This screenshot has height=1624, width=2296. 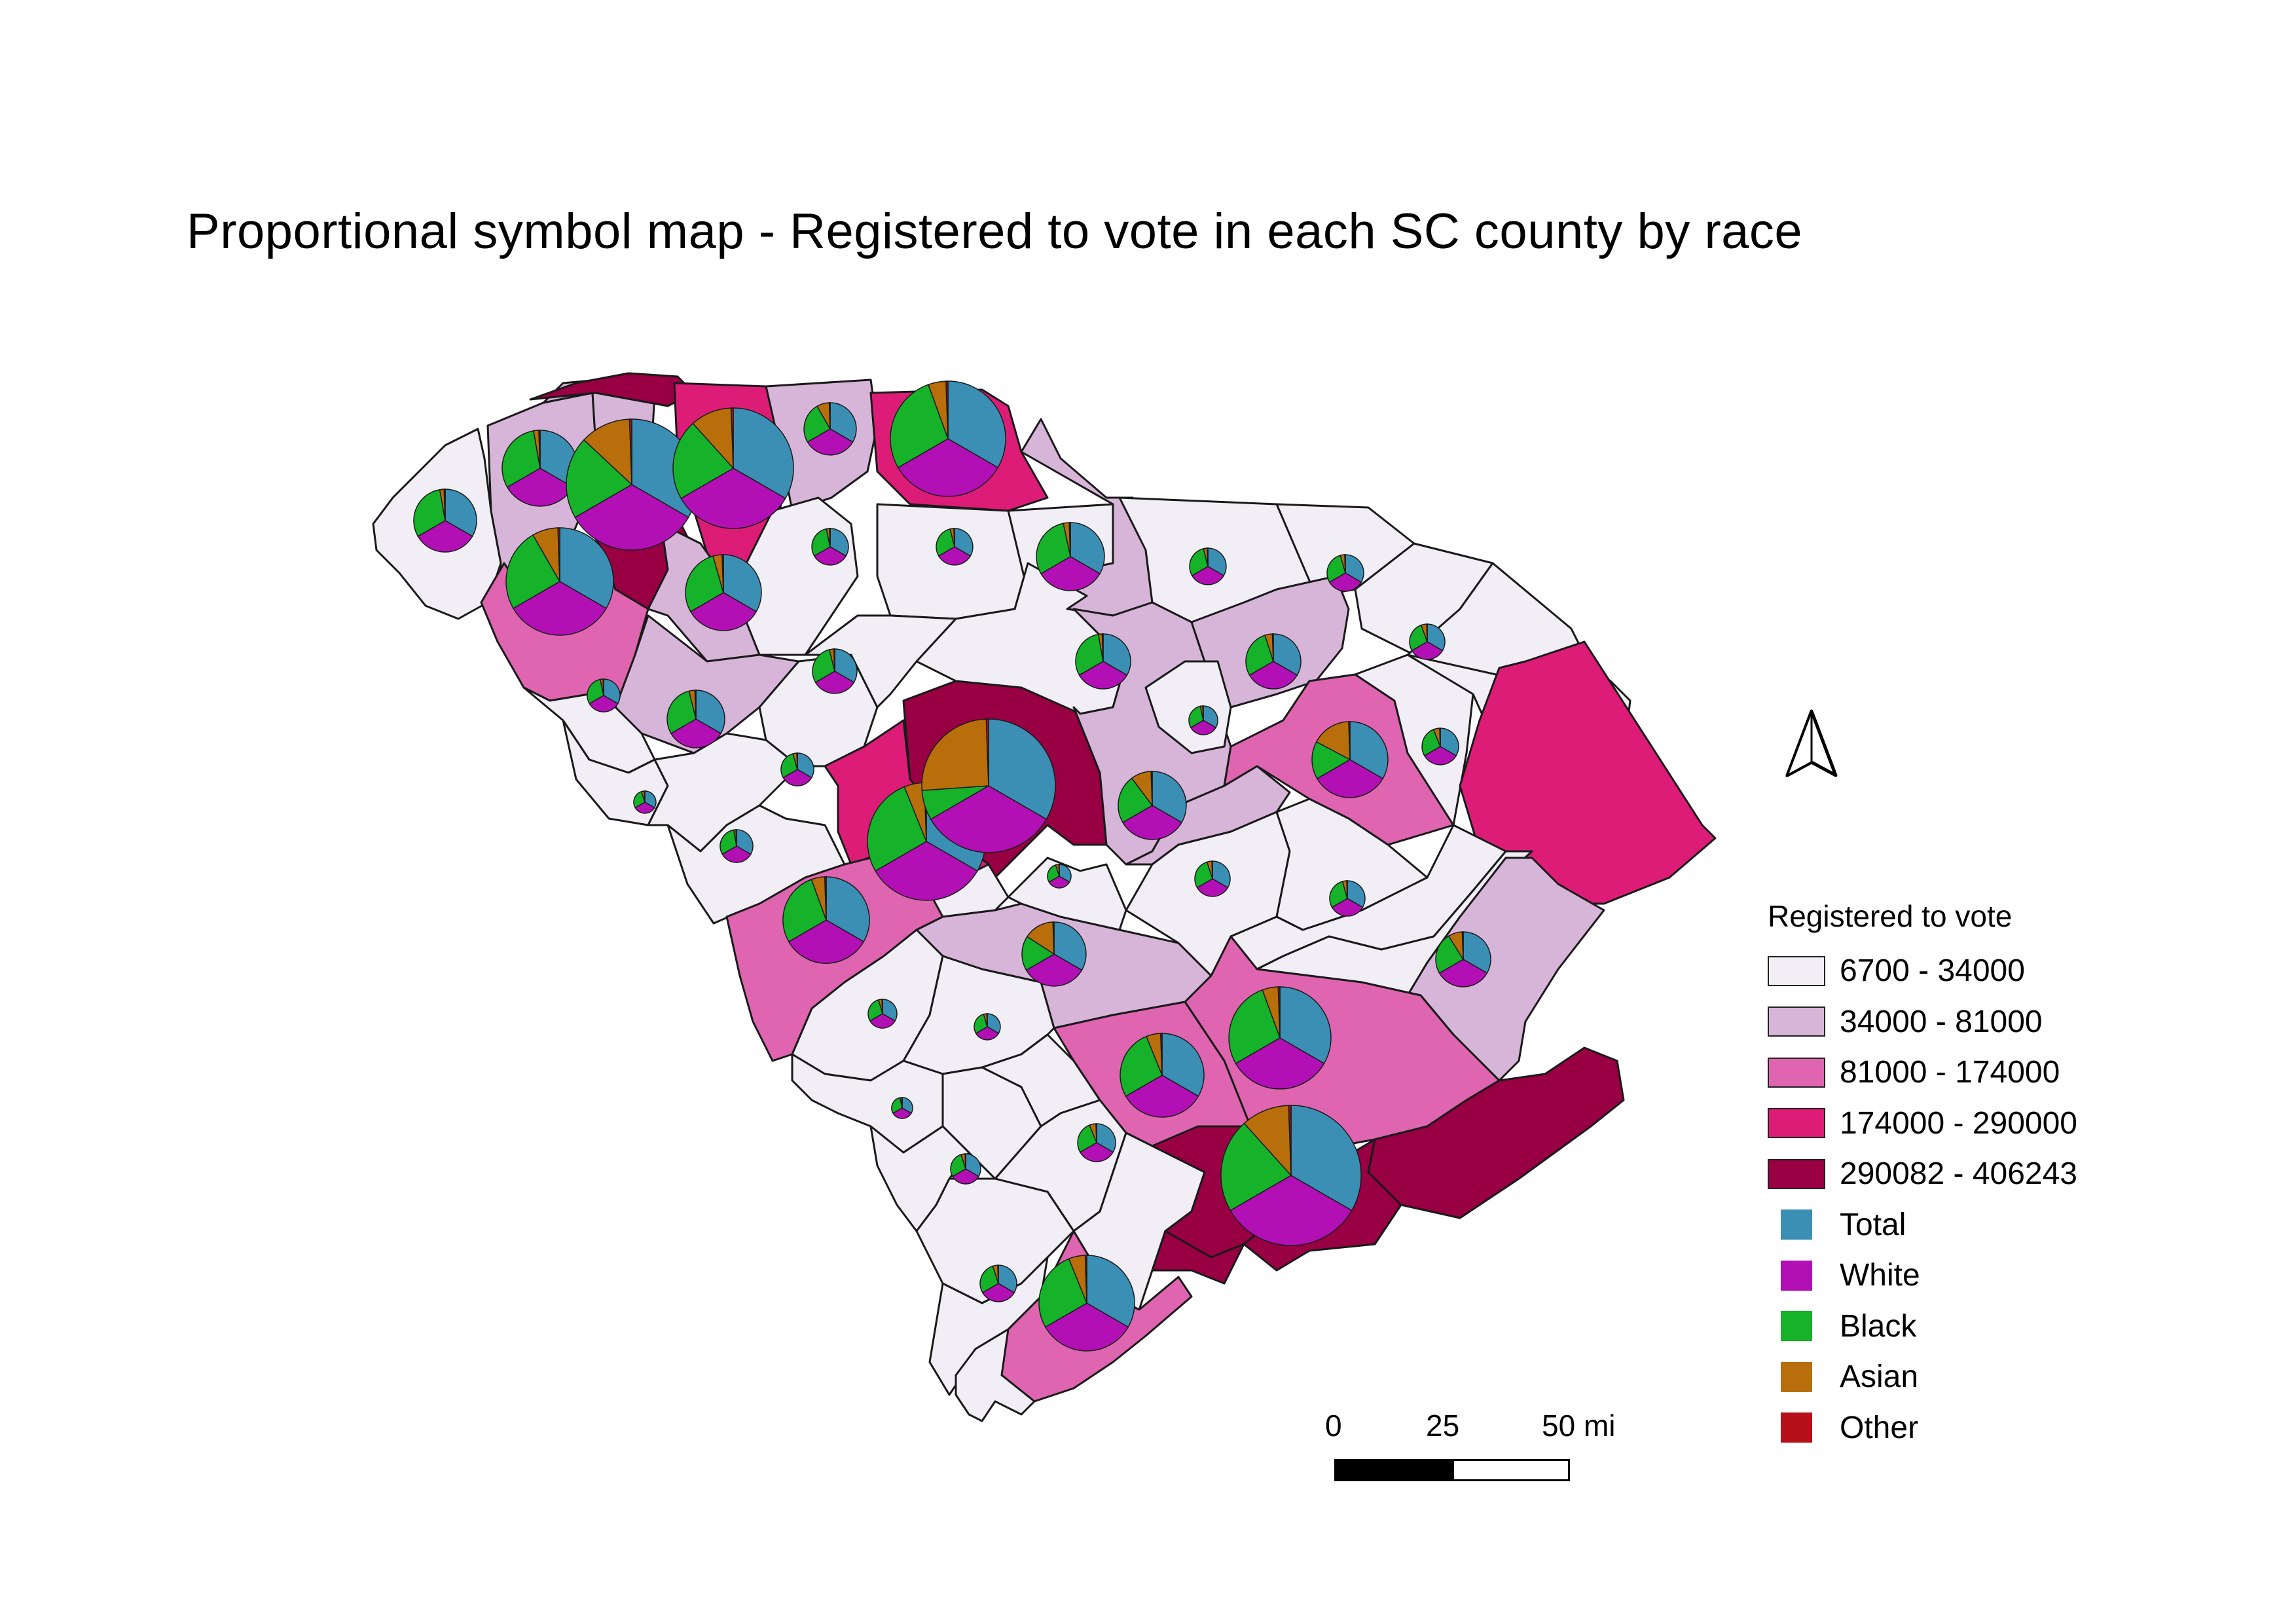 I want to click on legend-label: 174000 - 290000, so click(x=1958, y=1123).